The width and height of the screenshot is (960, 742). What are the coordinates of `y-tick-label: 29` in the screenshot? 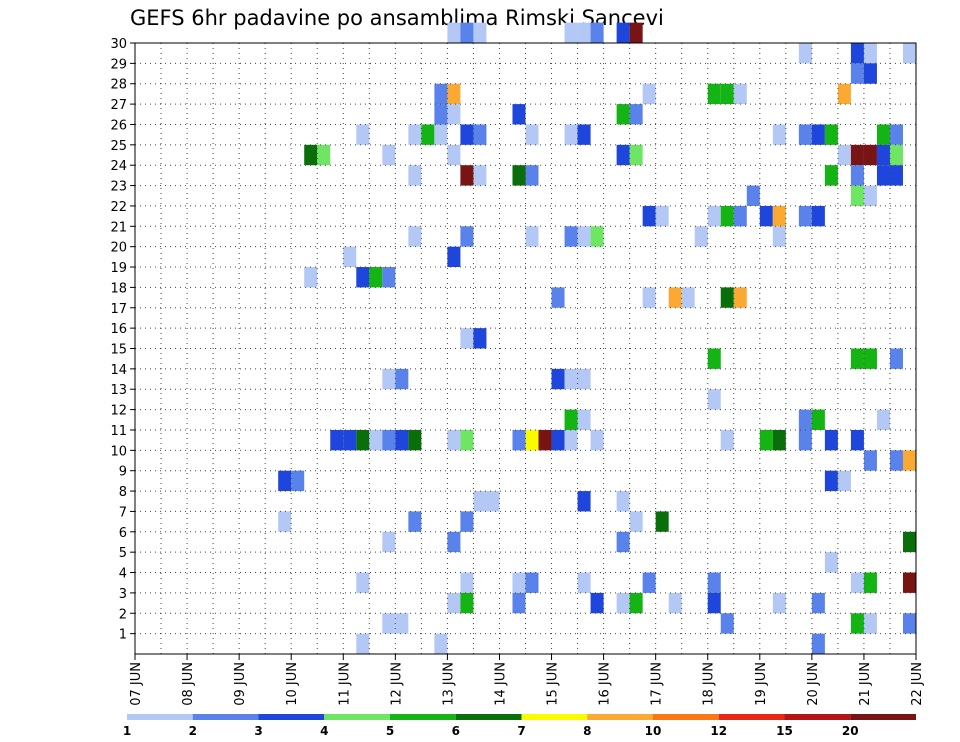 It's located at (118, 64).